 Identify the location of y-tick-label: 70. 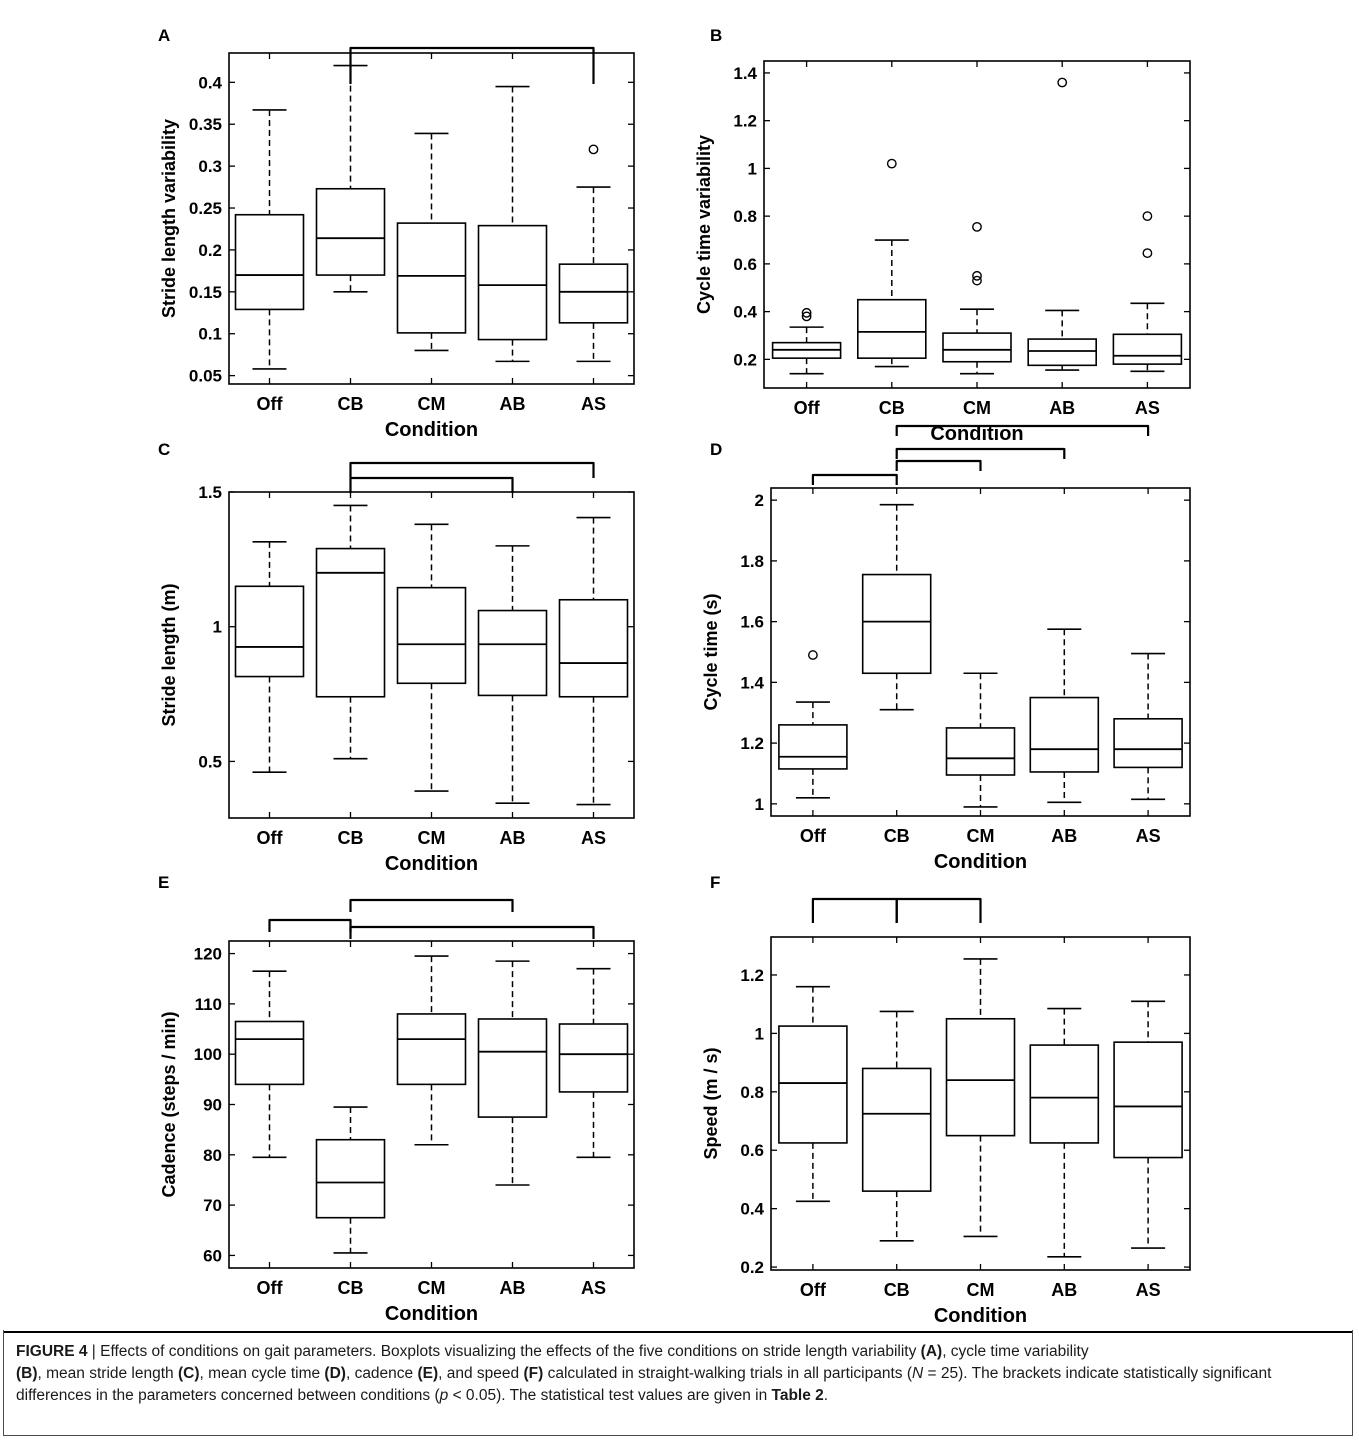
(212, 1205).